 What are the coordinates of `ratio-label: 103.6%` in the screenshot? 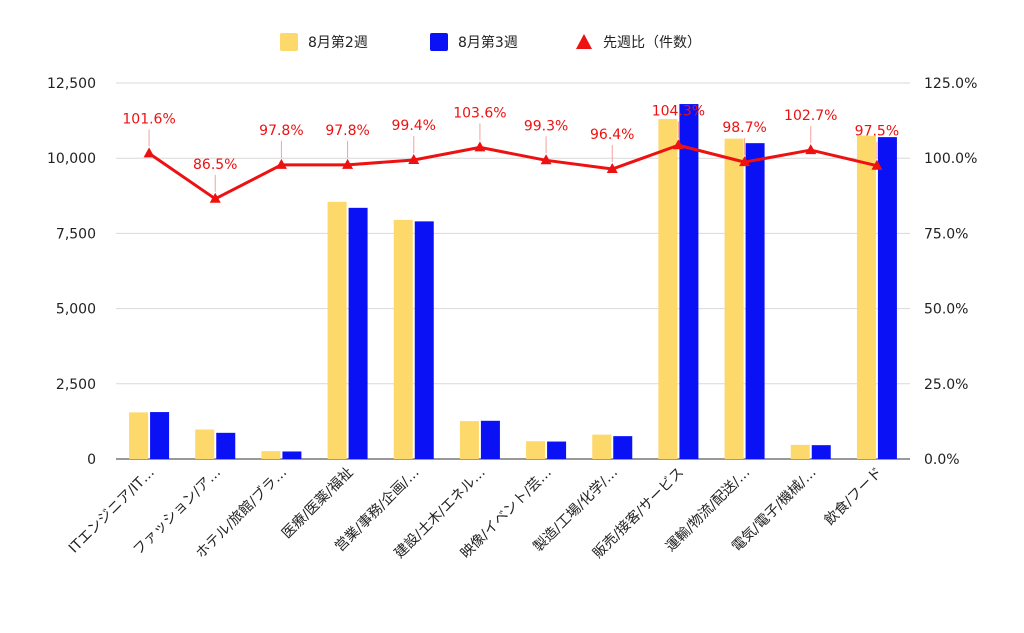 It's located at (479, 113).